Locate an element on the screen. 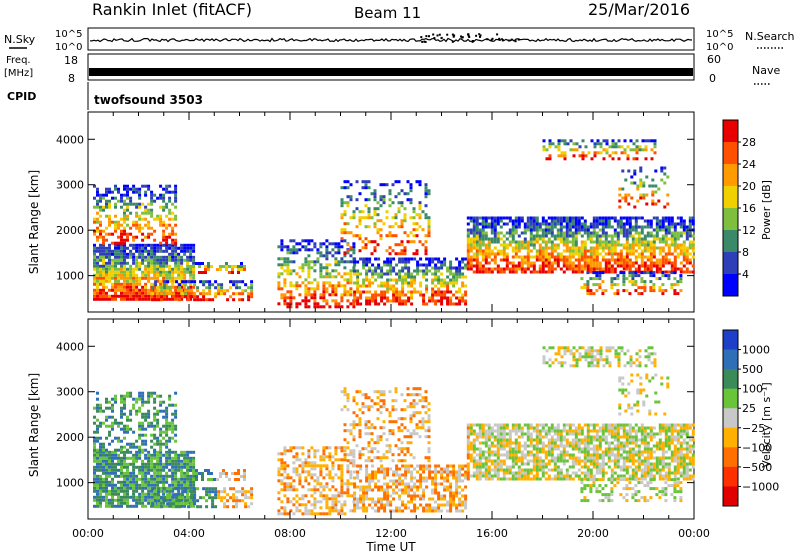 This screenshot has width=800, height=554. nsearch-dot is located at coordinates (487, 39).